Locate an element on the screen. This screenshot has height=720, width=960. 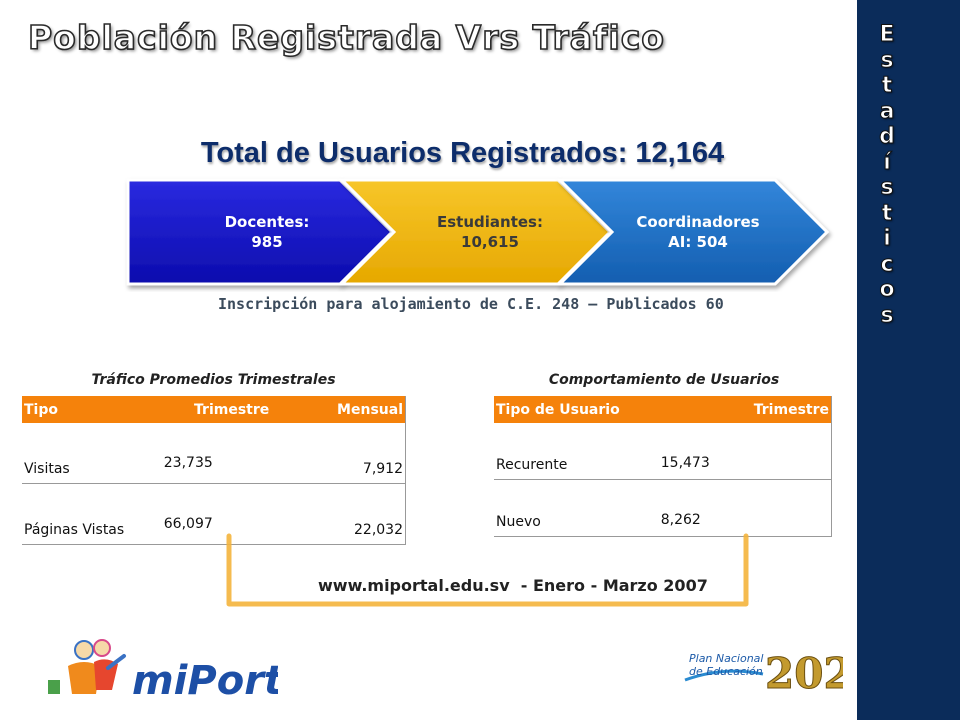
cell-tipo-usuario: Nuevo is located at coordinates (576, 508).